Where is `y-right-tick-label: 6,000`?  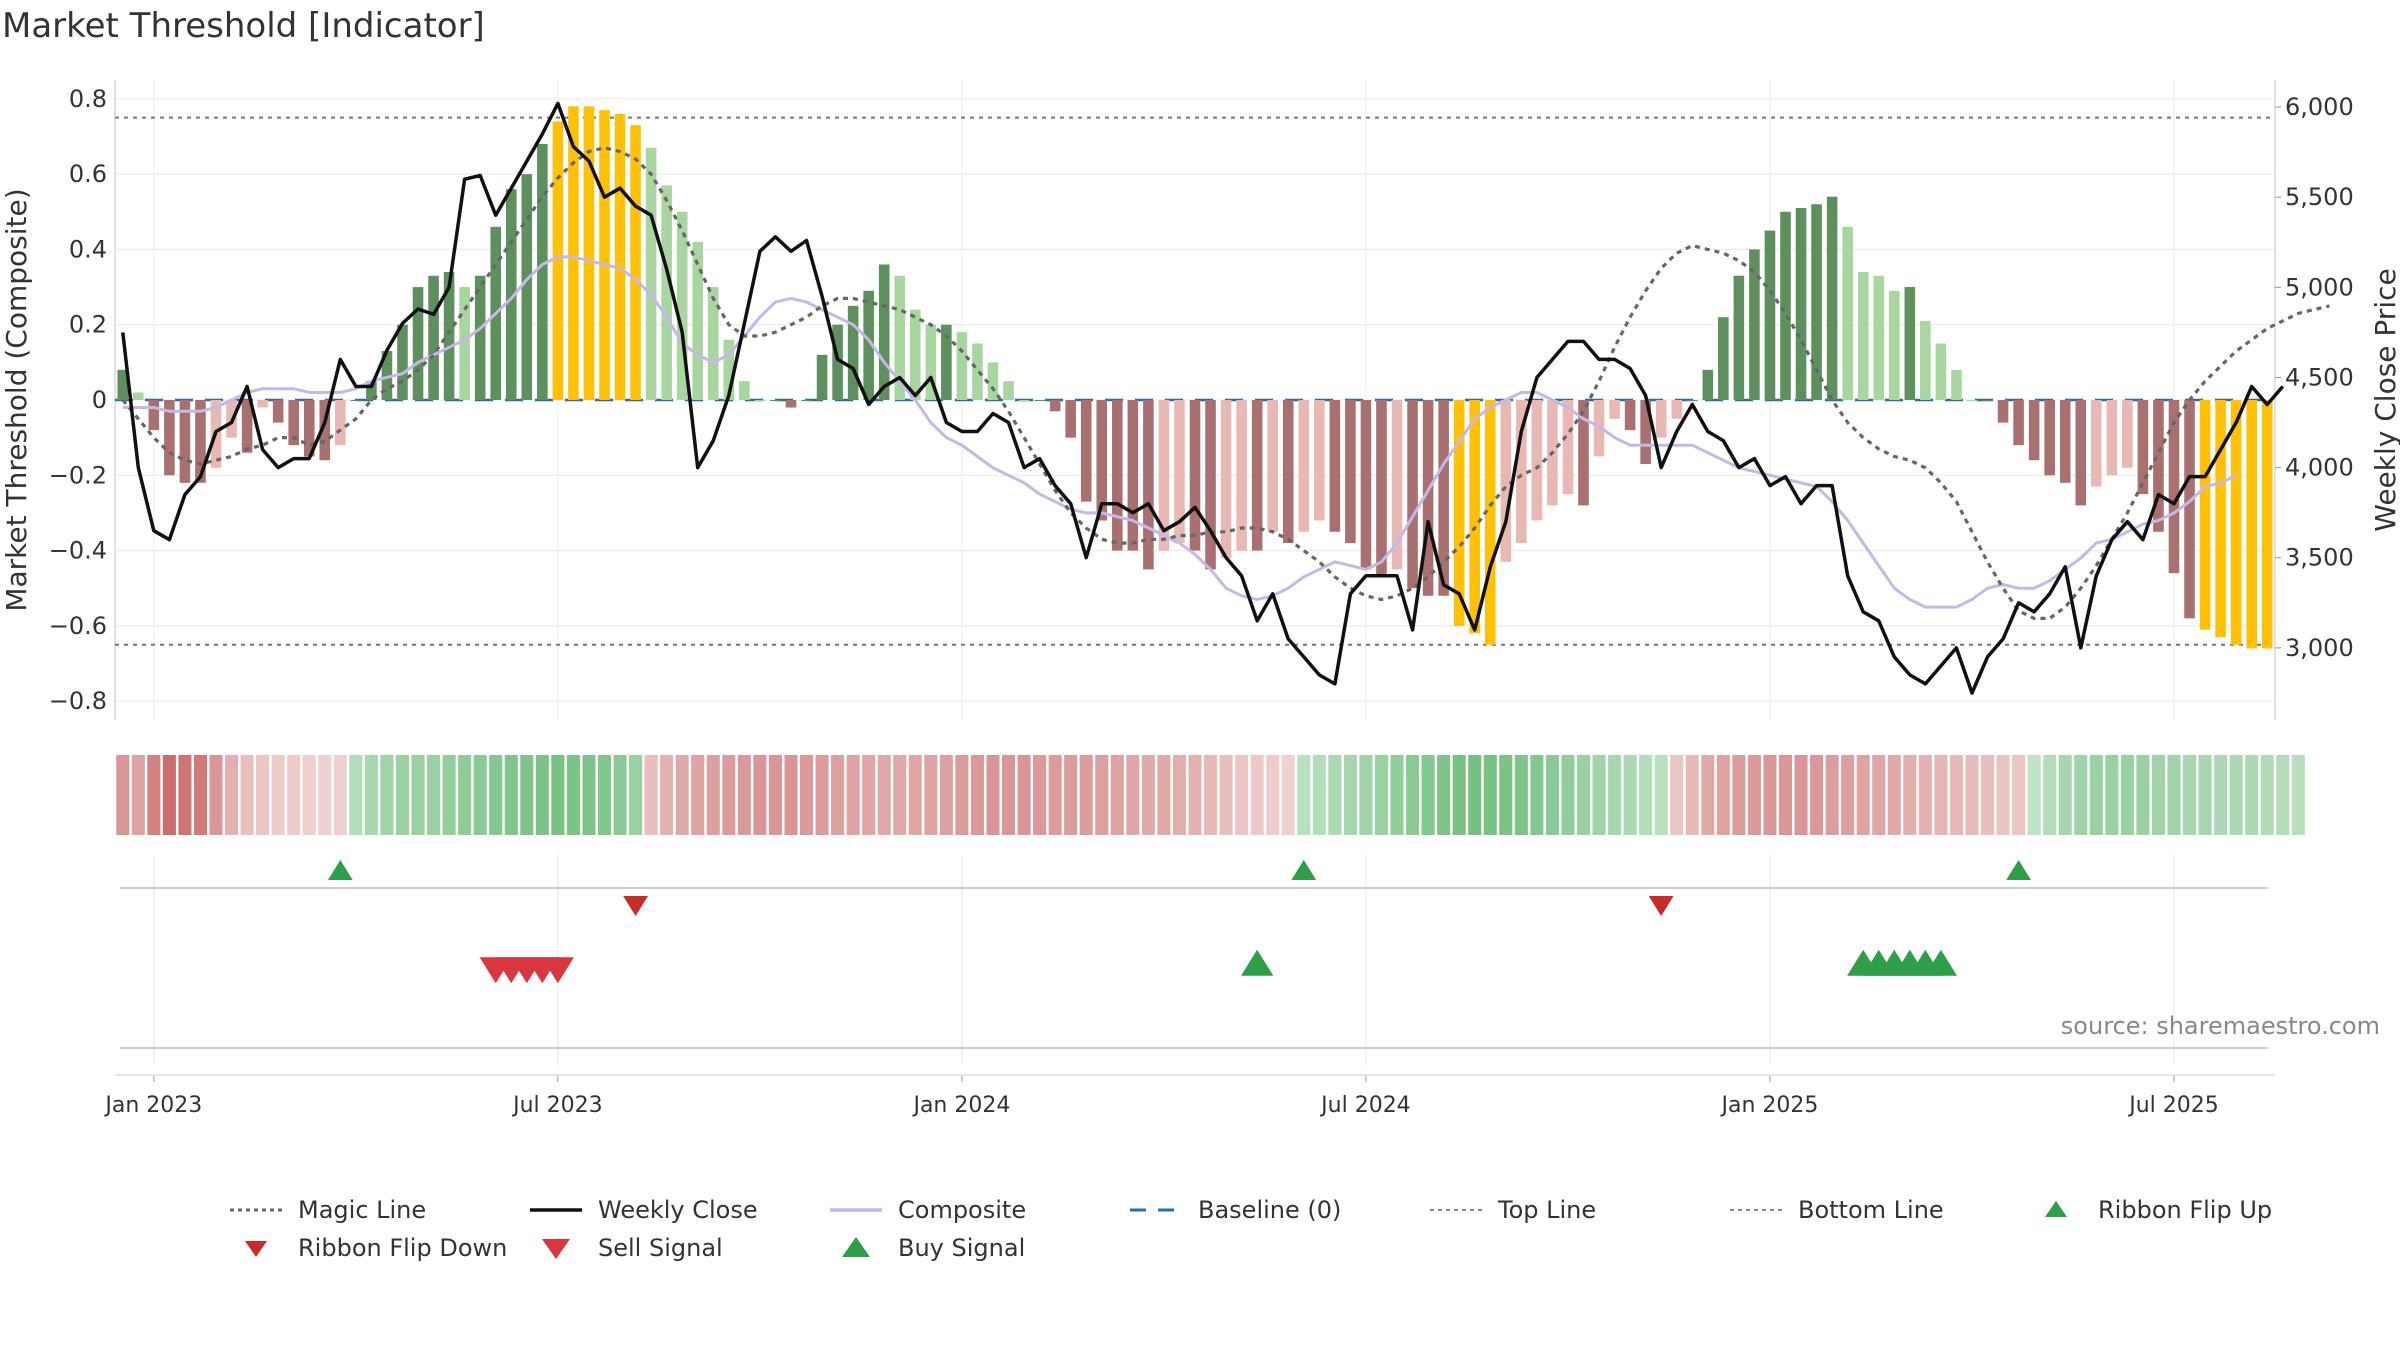 y-right-tick-label: 6,000 is located at coordinates (2319, 107).